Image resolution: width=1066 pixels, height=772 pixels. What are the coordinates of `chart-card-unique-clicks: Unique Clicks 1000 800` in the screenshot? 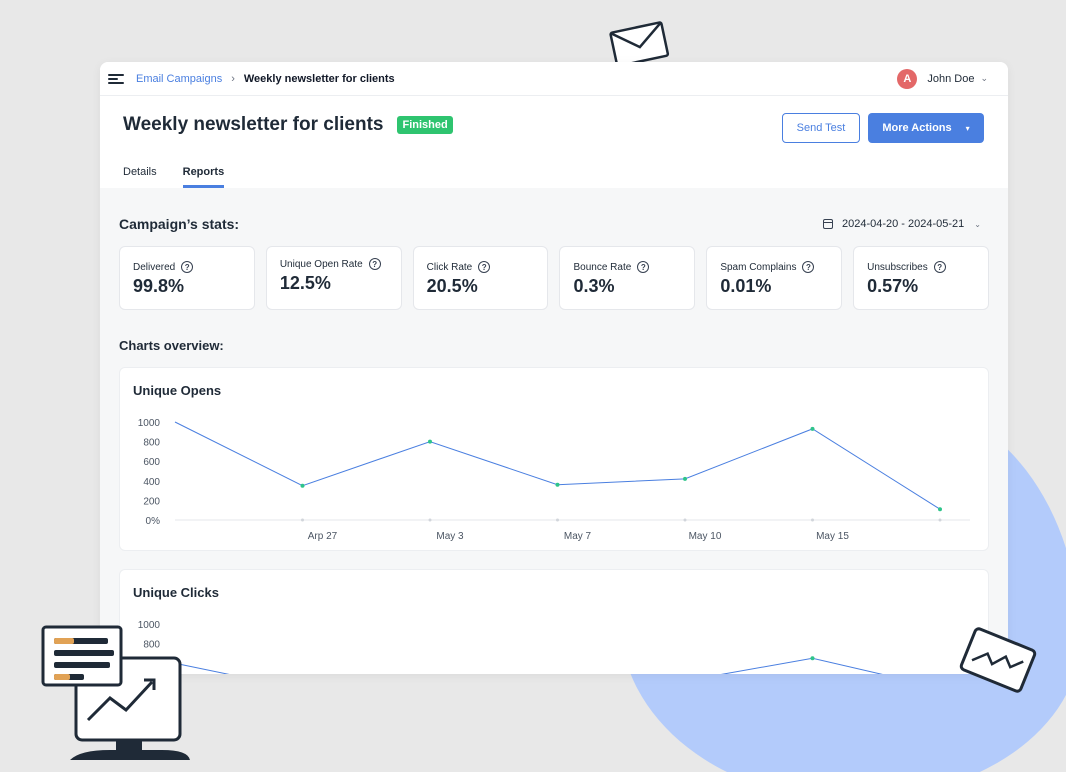 It's located at (554, 621).